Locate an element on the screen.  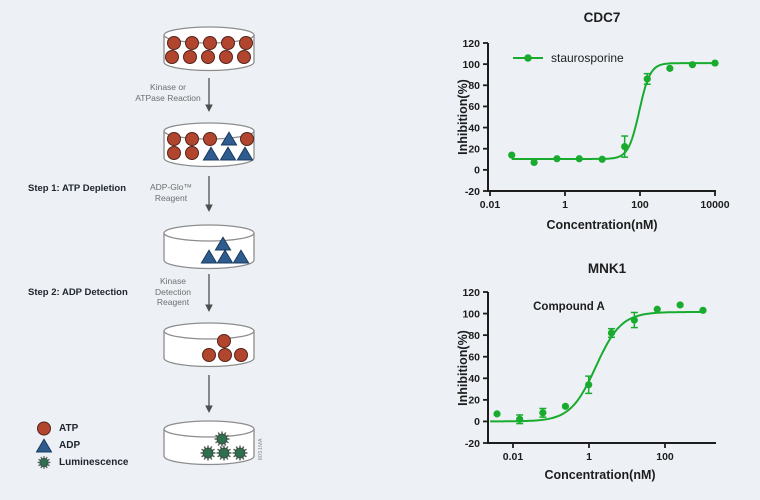
legend-item-atp: ATP is located at coordinates (82, 428).